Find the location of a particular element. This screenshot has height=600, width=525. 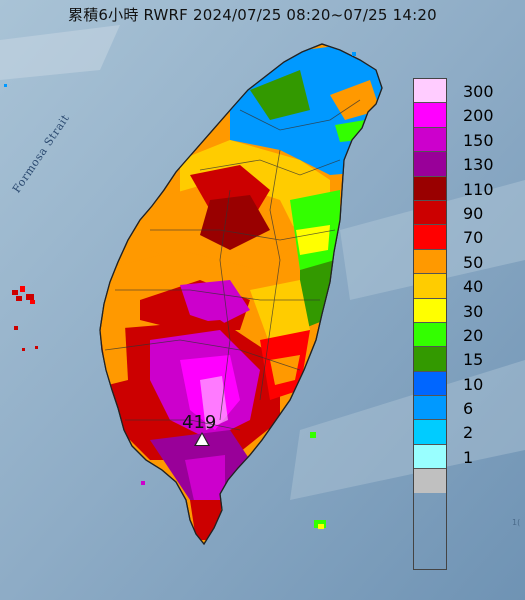

legend-label: 130 is located at coordinates (478, 165).